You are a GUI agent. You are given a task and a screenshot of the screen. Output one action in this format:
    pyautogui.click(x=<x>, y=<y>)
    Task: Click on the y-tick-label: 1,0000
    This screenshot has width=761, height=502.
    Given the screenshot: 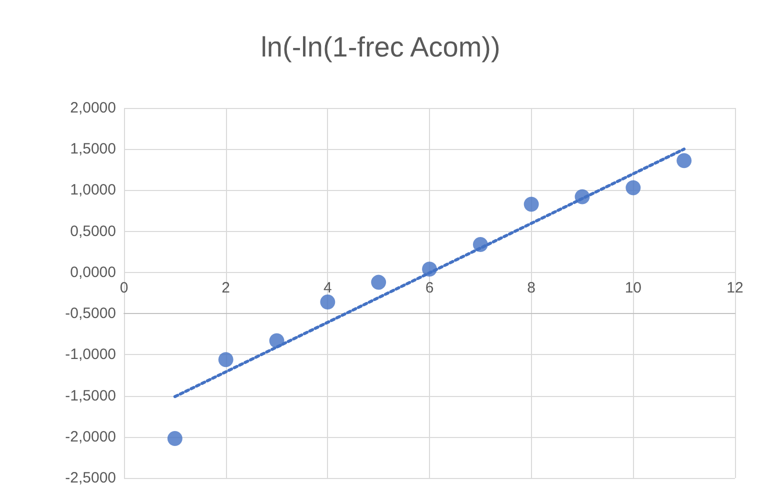 What is the action you would take?
    pyautogui.click(x=93, y=190)
    